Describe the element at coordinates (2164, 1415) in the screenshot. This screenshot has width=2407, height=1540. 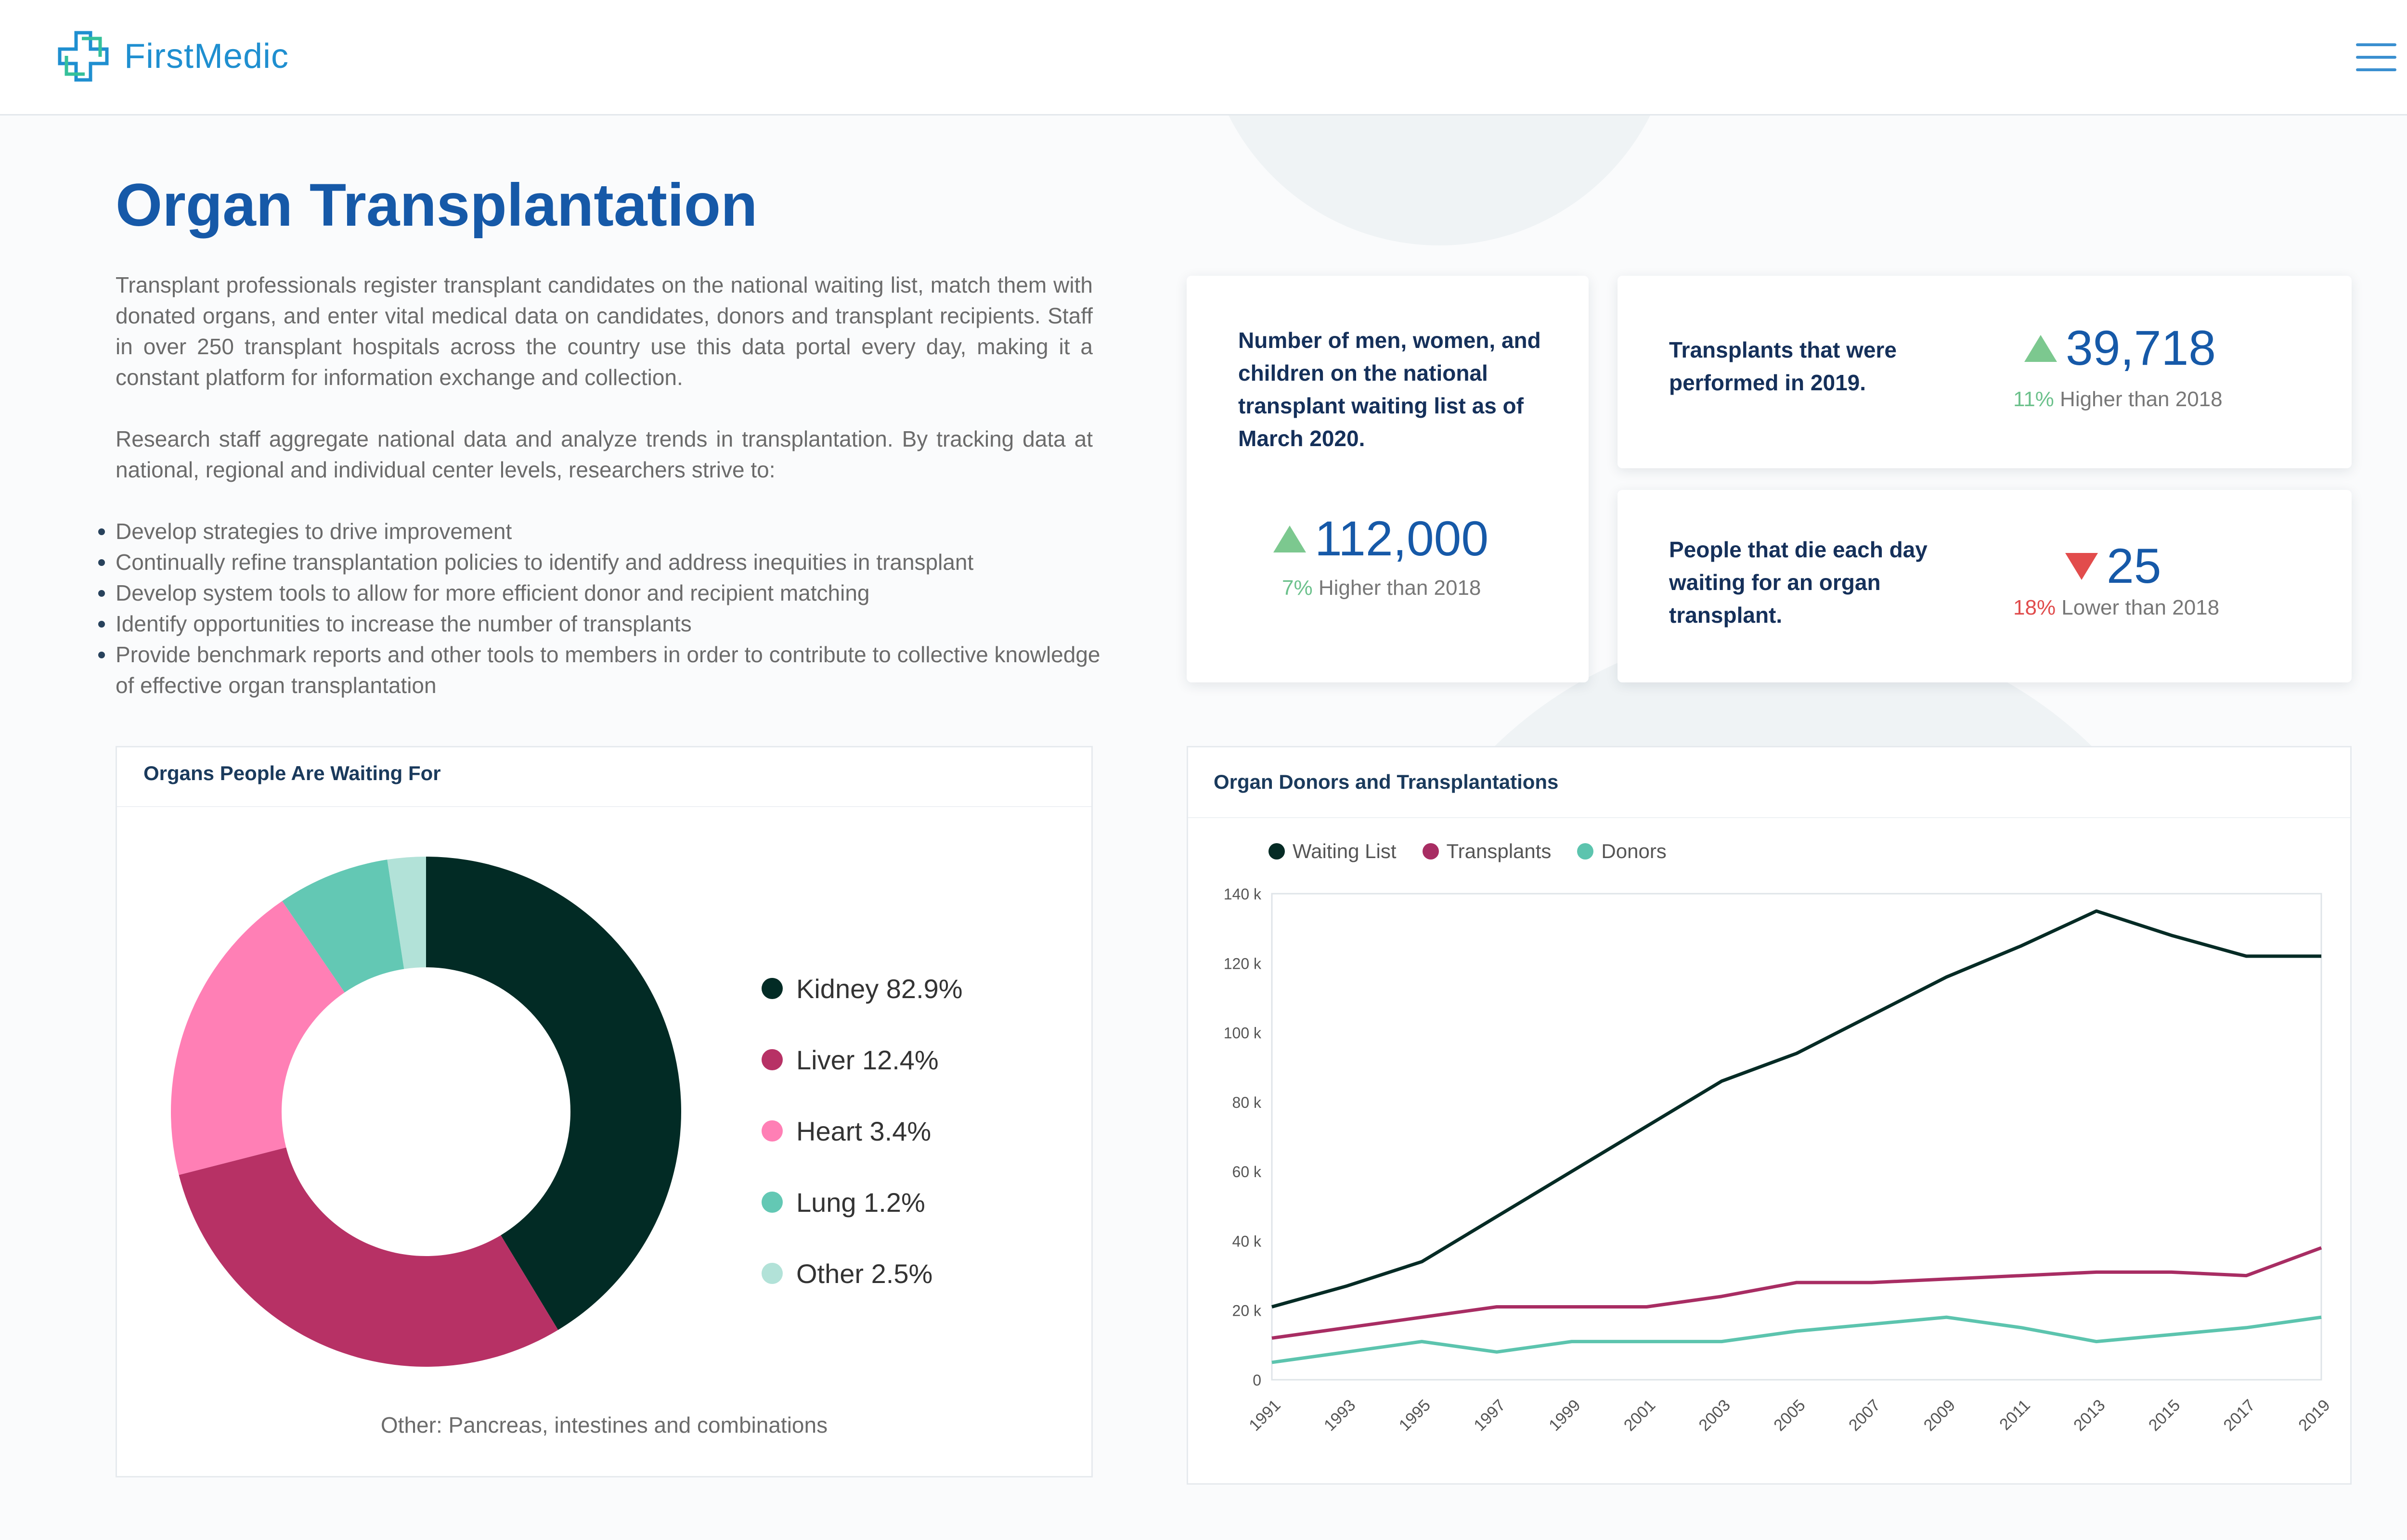
I see `x-tick-label: 2015` at that location.